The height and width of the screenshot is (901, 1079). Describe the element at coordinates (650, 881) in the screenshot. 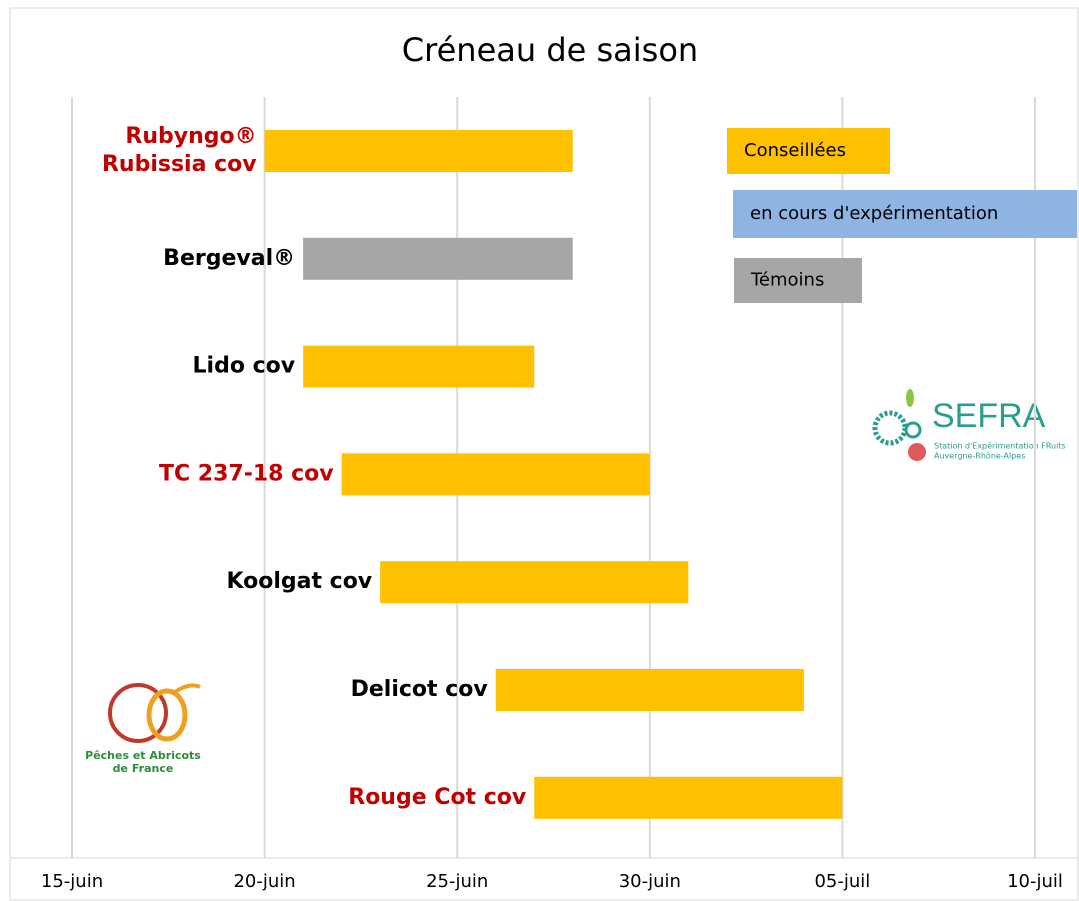

I see `x-tick-label: 30-juin` at that location.